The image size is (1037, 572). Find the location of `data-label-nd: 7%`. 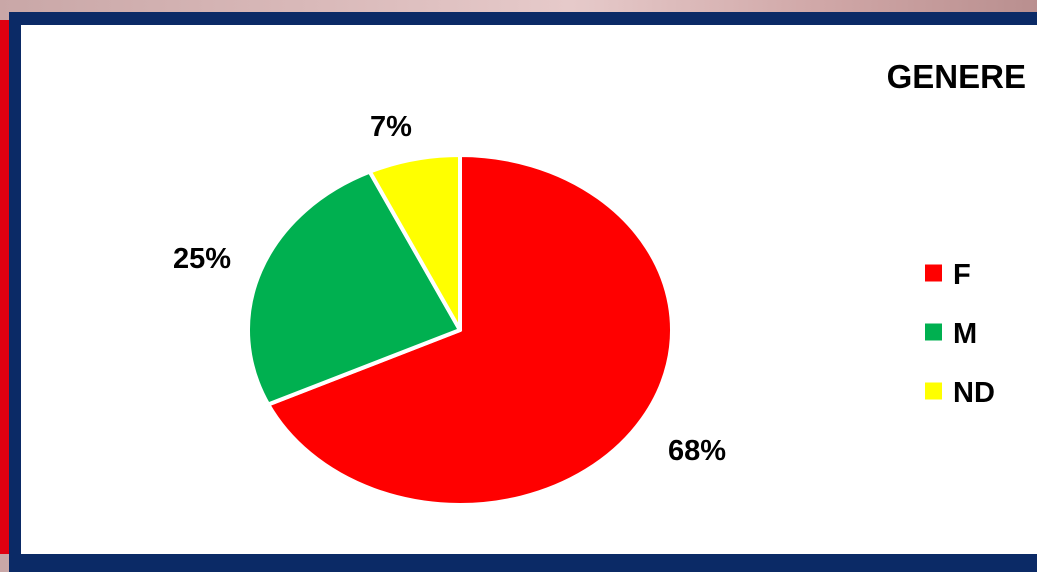

data-label-nd: 7% is located at coordinates (391, 127).